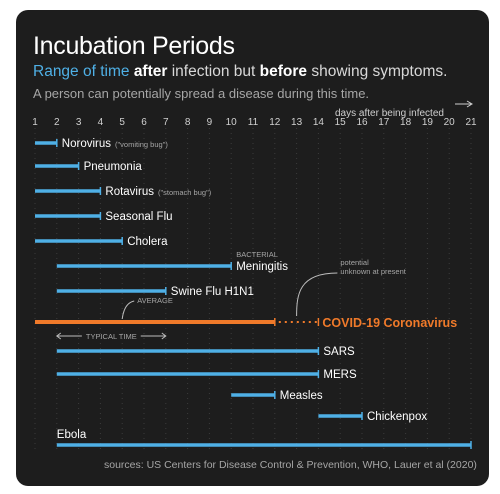  Describe the element at coordinates (406, 122) in the screenshot. I see `x-tick-label: 18` at that location.